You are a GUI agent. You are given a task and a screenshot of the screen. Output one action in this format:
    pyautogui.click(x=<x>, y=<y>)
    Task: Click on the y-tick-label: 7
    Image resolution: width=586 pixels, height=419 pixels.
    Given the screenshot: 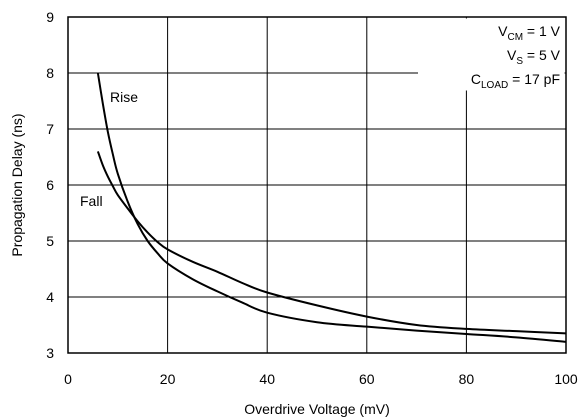 What is the action you would take?
    pyautogui.click(x=50, y=129)
    